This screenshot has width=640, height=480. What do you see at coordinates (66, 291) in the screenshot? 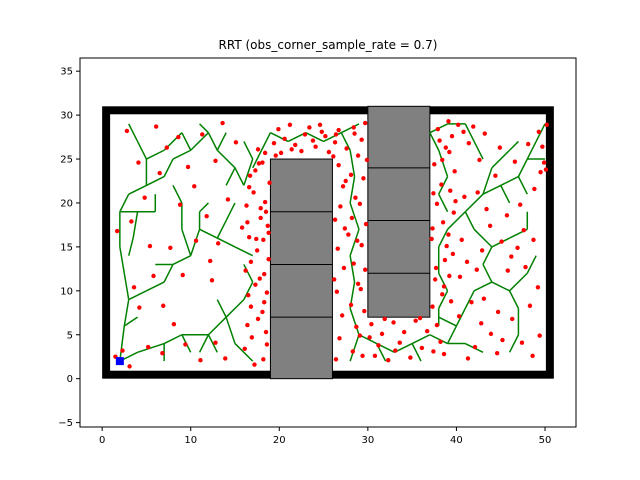
I see `y-tick-label: 10` at bounding box center [66, 291].